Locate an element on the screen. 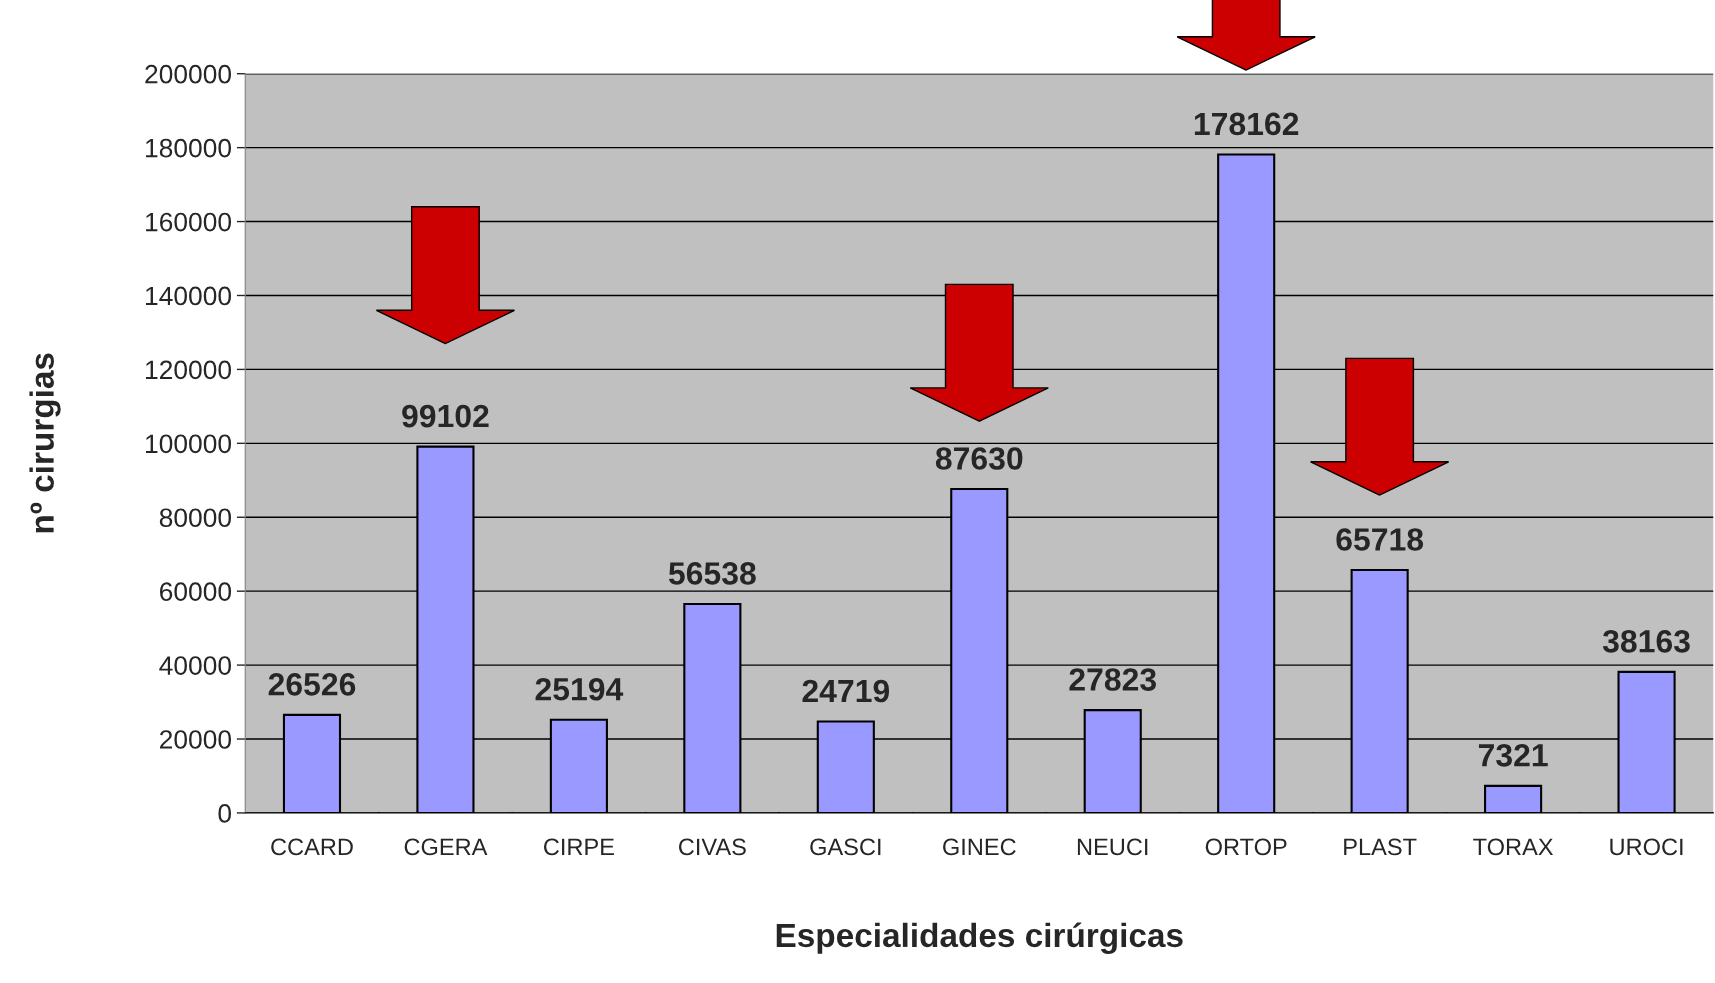 The width and height of the screenshot is (1715, 983). data-label: 178162 is located at coordinates (1246, 124).